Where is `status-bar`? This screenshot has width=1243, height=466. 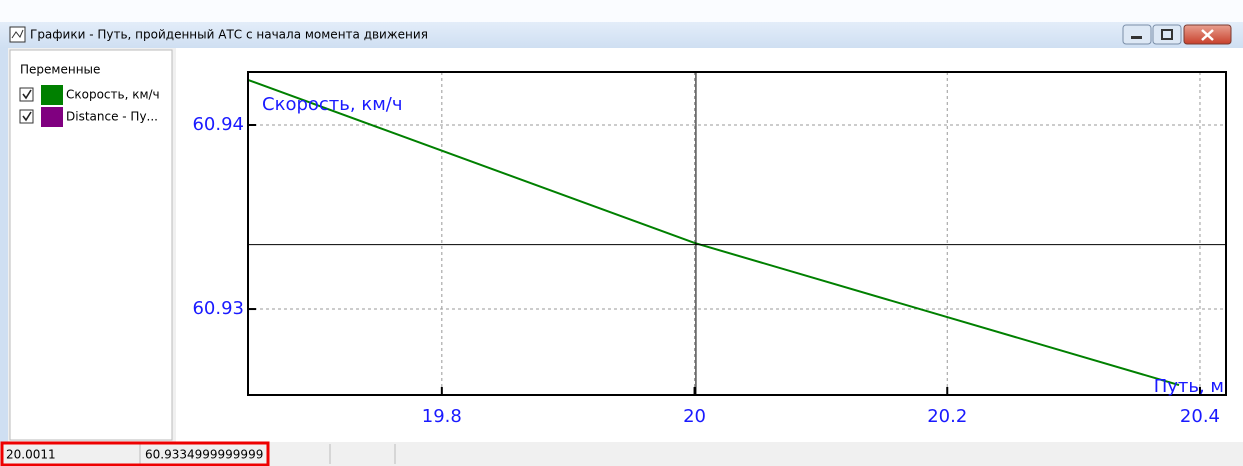
status-bar is located at coordinates (621, 454).